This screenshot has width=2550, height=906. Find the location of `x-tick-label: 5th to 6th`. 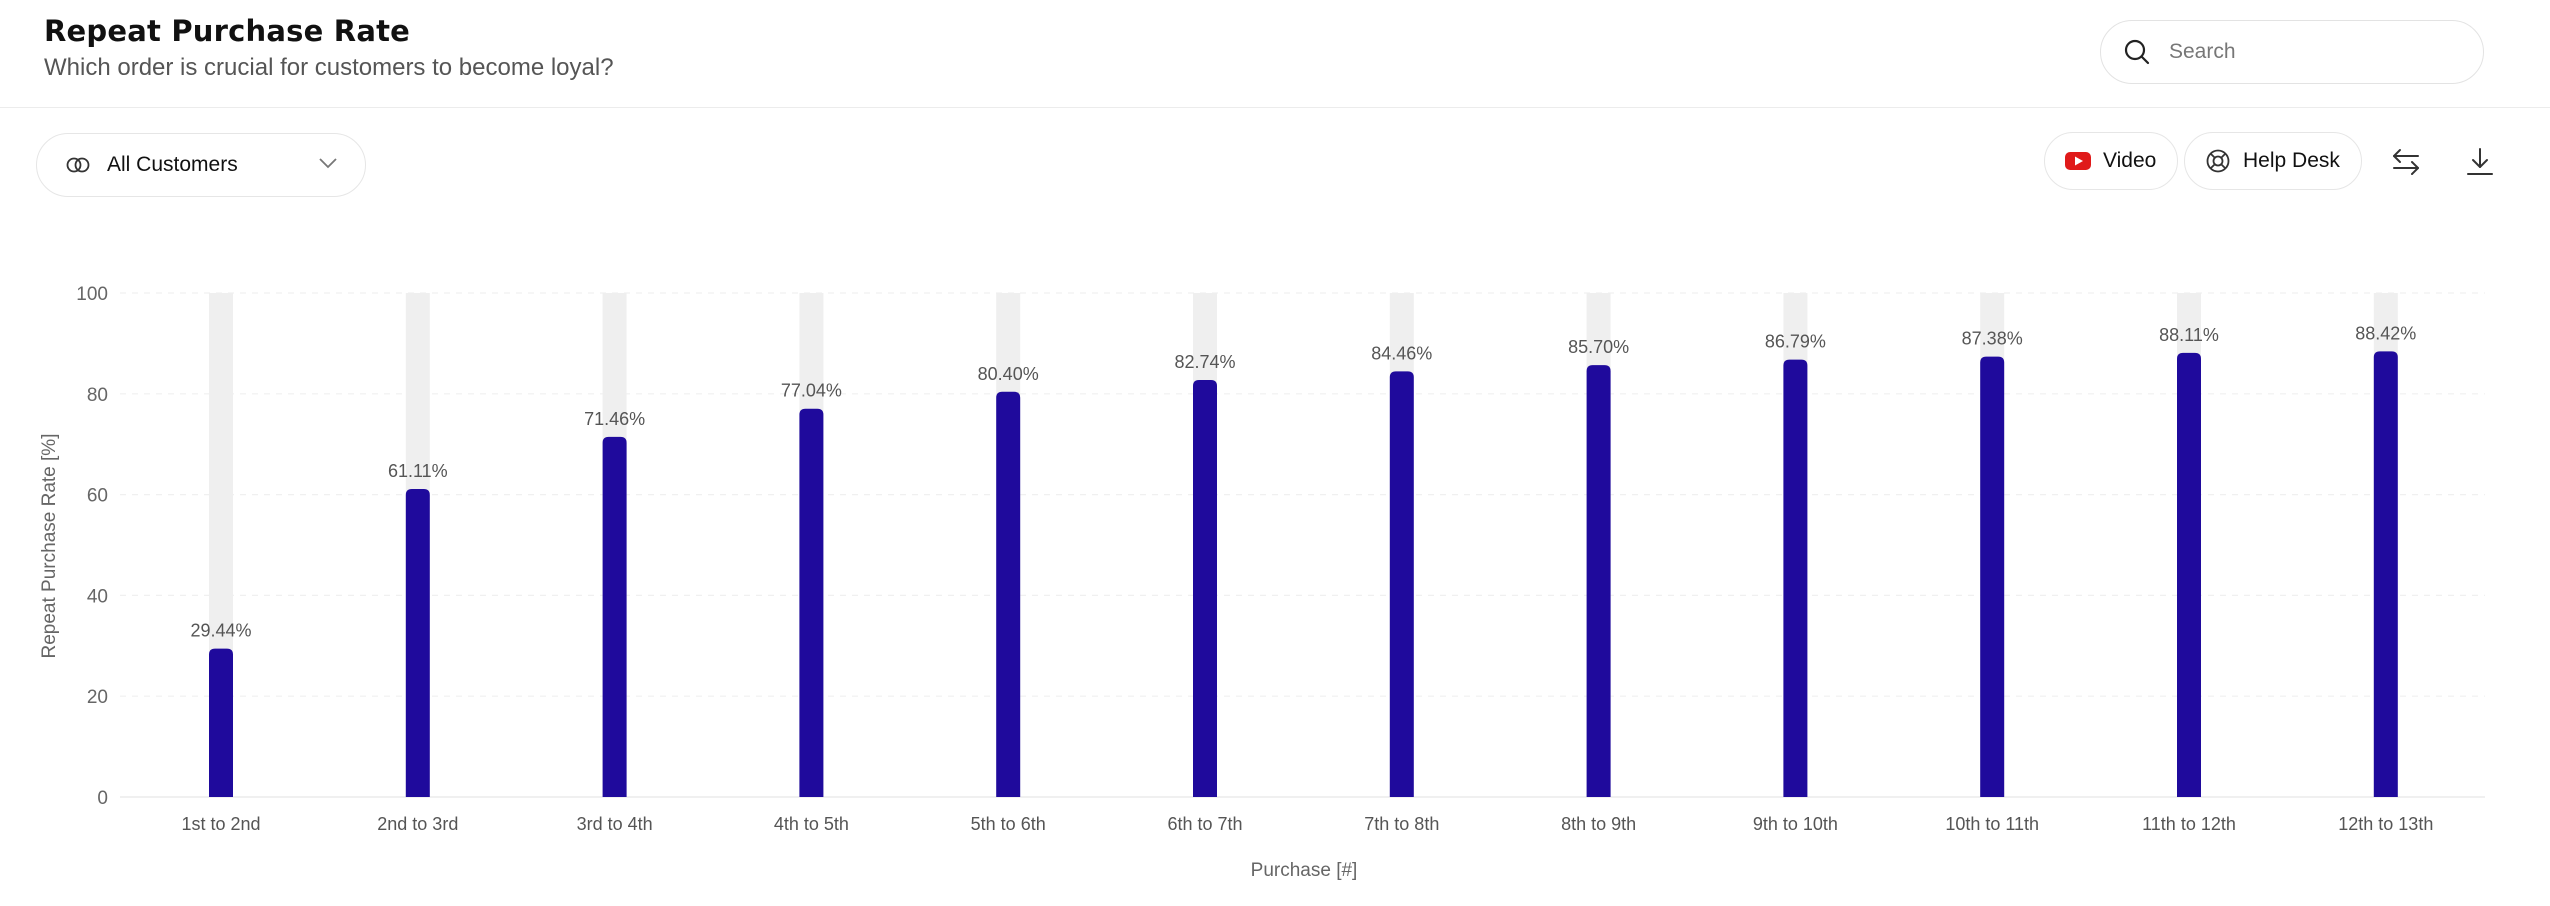

x-tick-label: 5th to 6th is located at coordinates (1008, 824).